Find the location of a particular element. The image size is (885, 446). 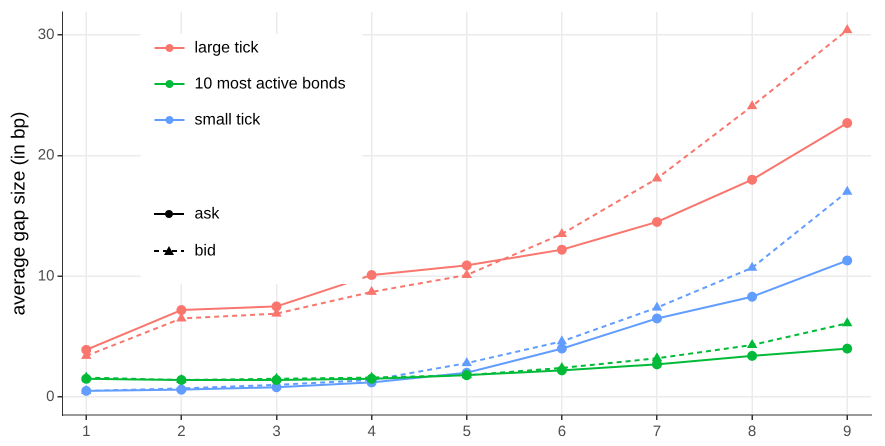

x-tick-label: 9 is located at coordinates (847, 431).